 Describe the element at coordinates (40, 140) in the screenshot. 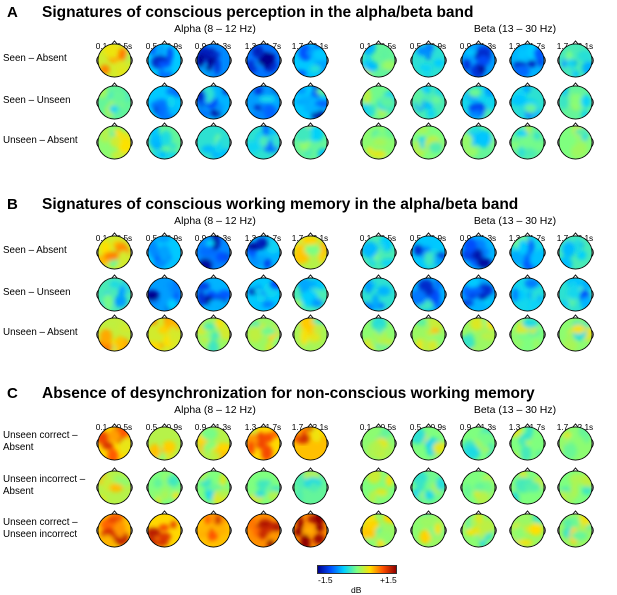

I see `row-label: Unseen – Absent` at that location.